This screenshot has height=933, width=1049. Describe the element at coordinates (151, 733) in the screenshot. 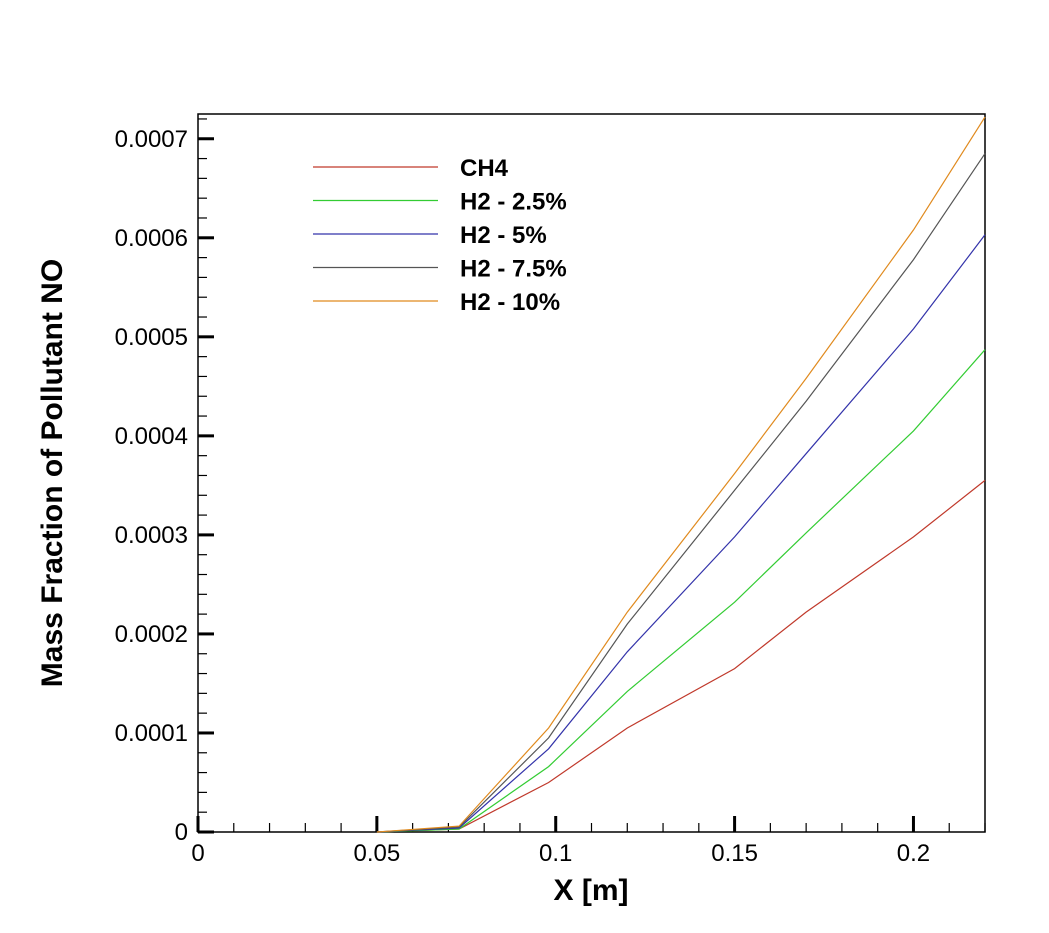

I see `y-tick-label: 0.0001` at that location.